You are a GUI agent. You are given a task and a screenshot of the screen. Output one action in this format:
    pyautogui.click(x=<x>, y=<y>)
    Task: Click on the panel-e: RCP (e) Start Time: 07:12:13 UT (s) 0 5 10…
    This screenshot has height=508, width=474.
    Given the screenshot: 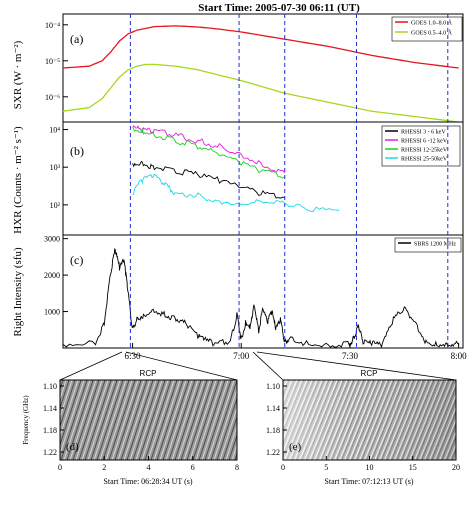 What is the action you would take?
    pyautogui.click(x=363, y=427)
    